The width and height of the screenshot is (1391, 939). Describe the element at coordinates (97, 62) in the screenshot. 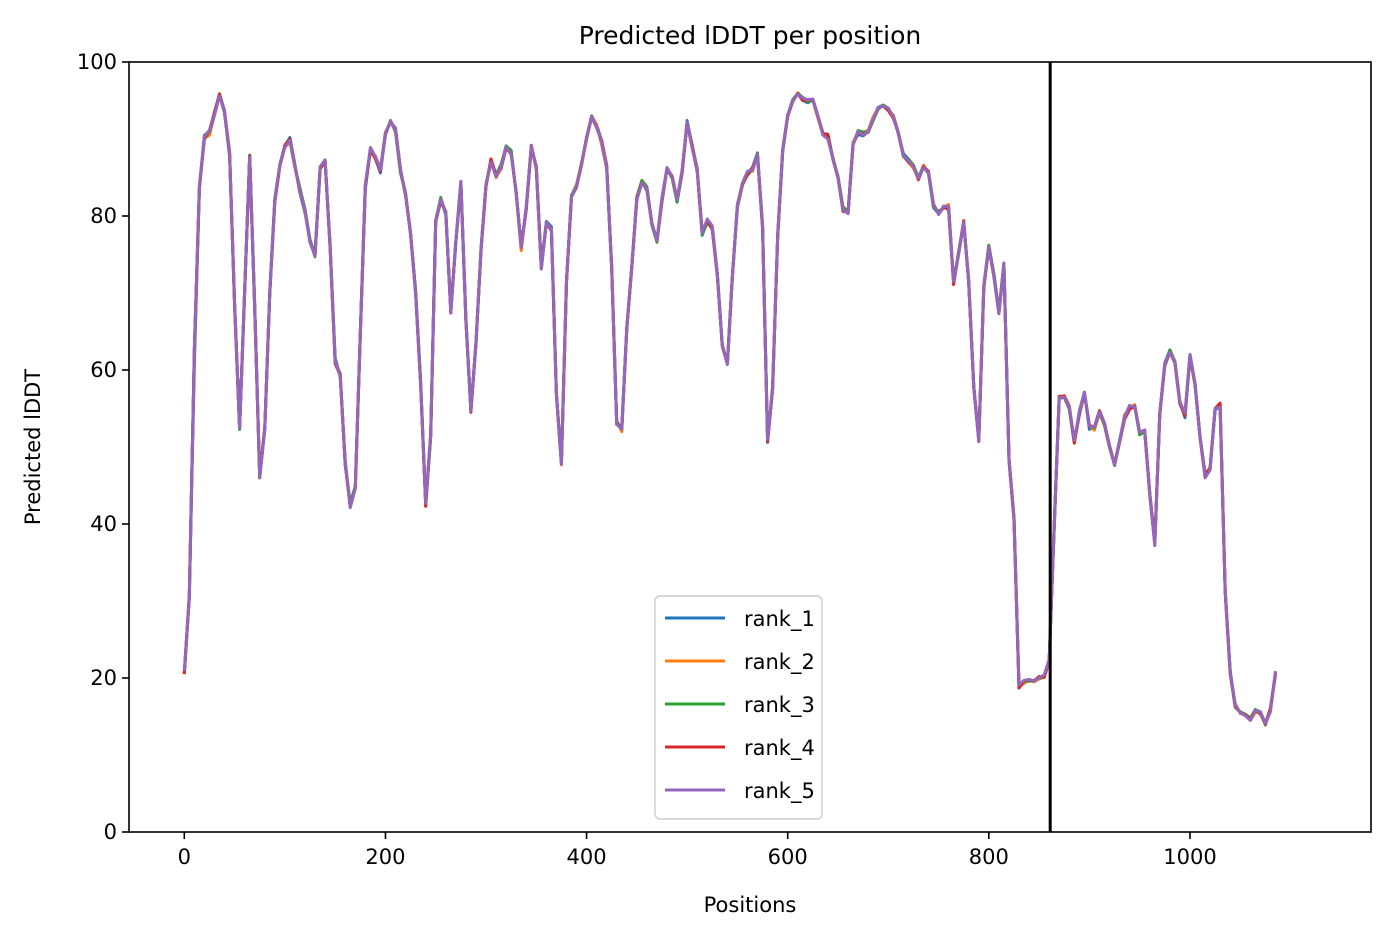

I see `y-tick-label: 100` at that location.